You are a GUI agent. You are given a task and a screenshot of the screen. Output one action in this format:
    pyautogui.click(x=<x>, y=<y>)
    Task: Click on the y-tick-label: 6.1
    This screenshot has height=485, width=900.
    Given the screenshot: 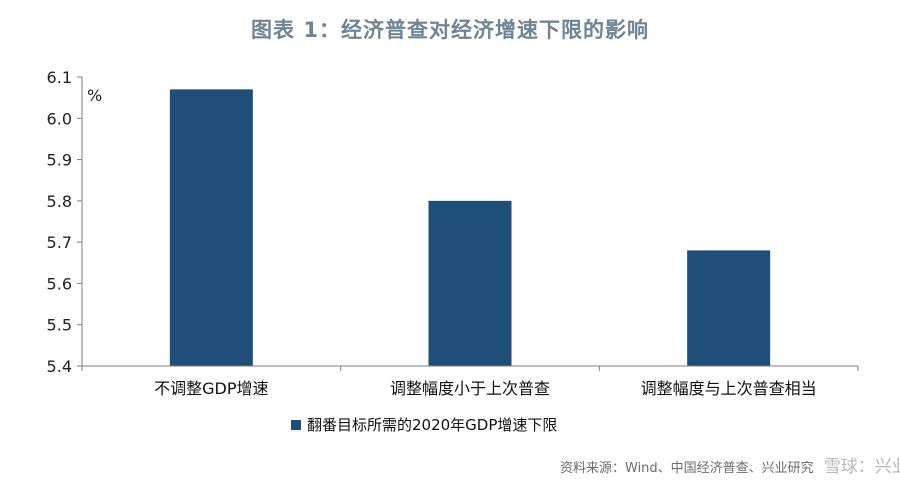 What is the action you would take?
    pyautogui.click(x=59, y=77)
    